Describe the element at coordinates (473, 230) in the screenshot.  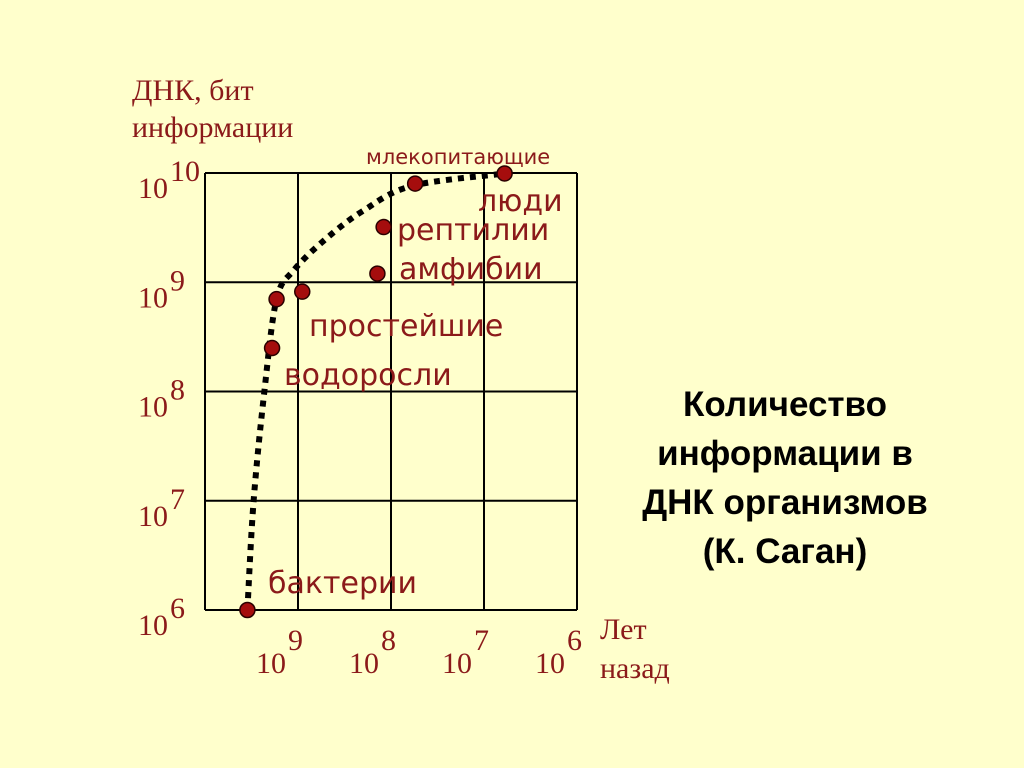
I see `label-reptiles: рептилии` at that location.